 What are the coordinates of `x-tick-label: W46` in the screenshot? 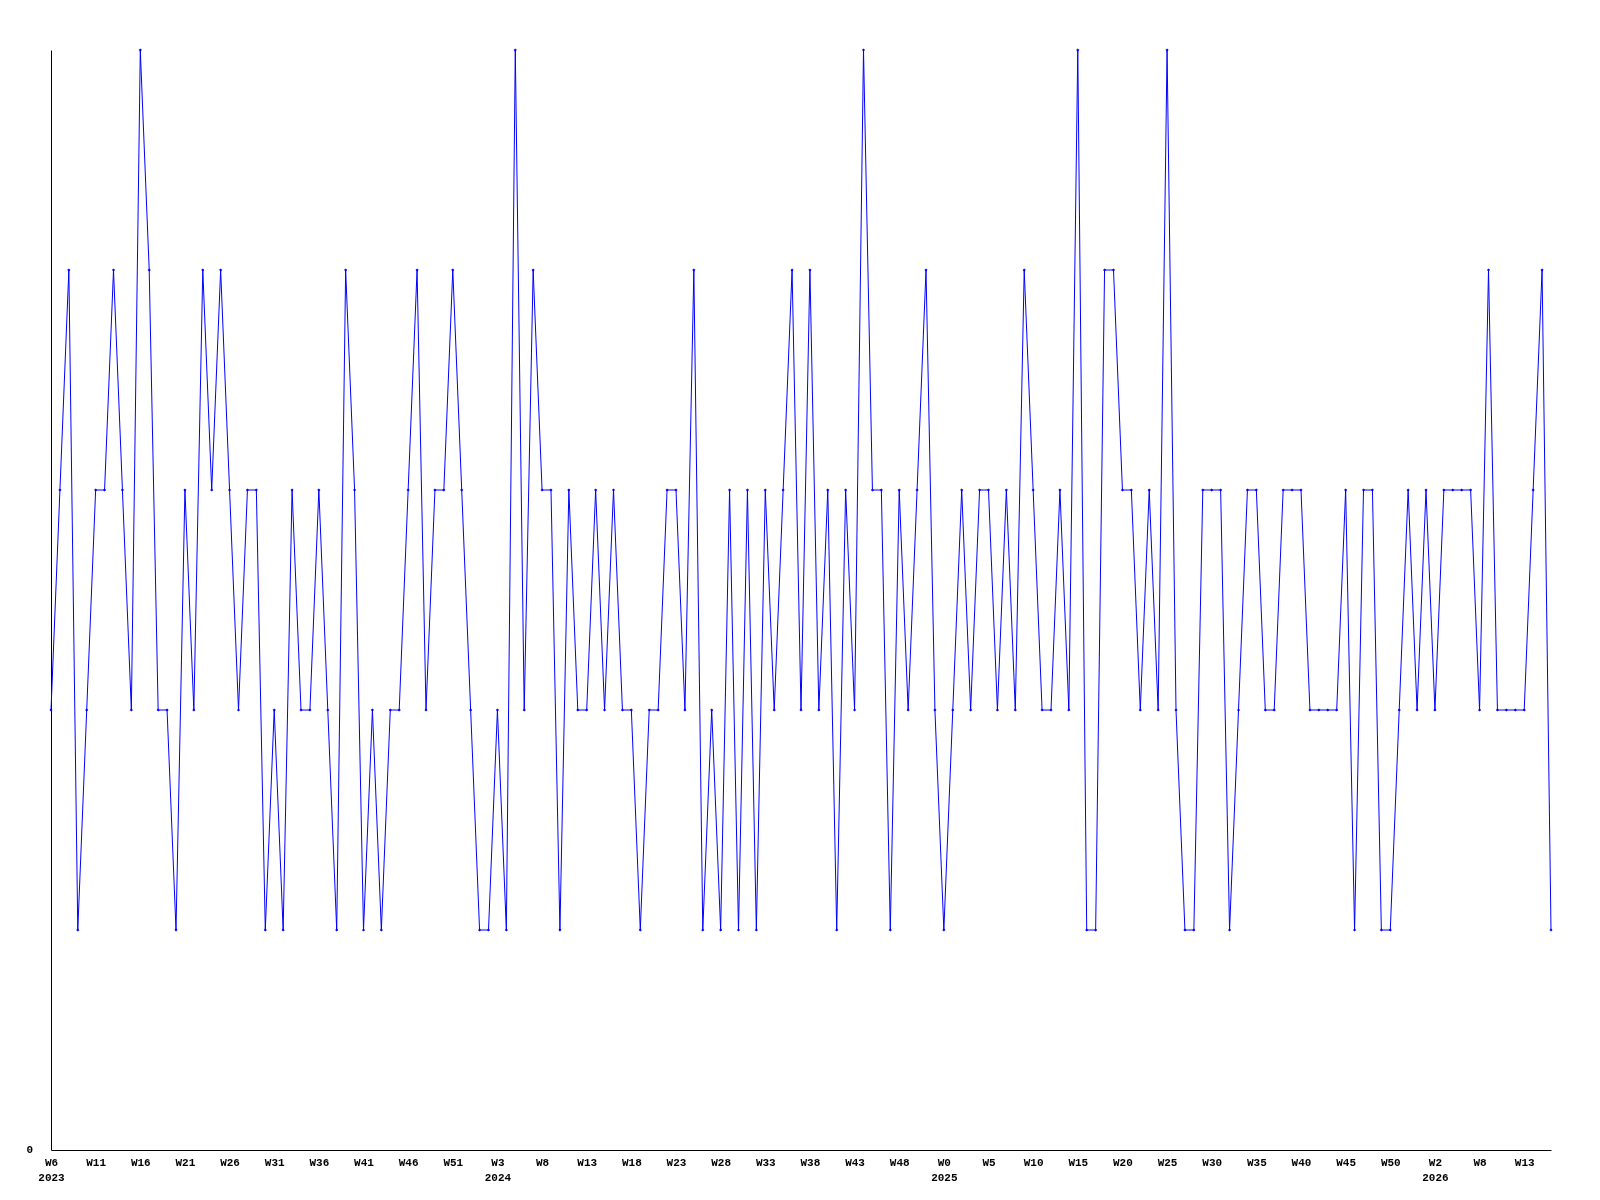 It's located at (408, 1162).